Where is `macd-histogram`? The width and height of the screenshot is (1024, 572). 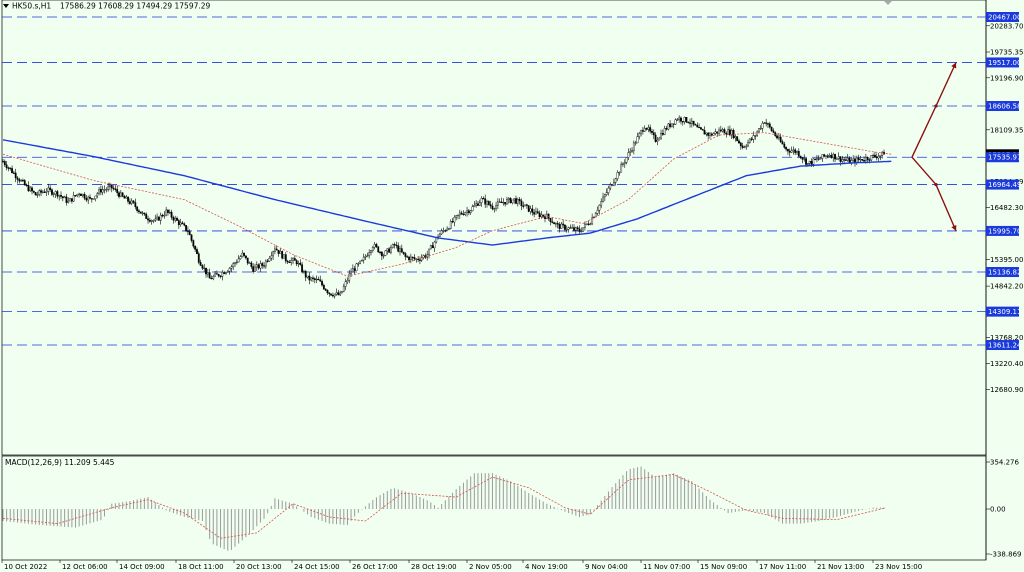
macd-histogram is located at coordinates (443, 508).